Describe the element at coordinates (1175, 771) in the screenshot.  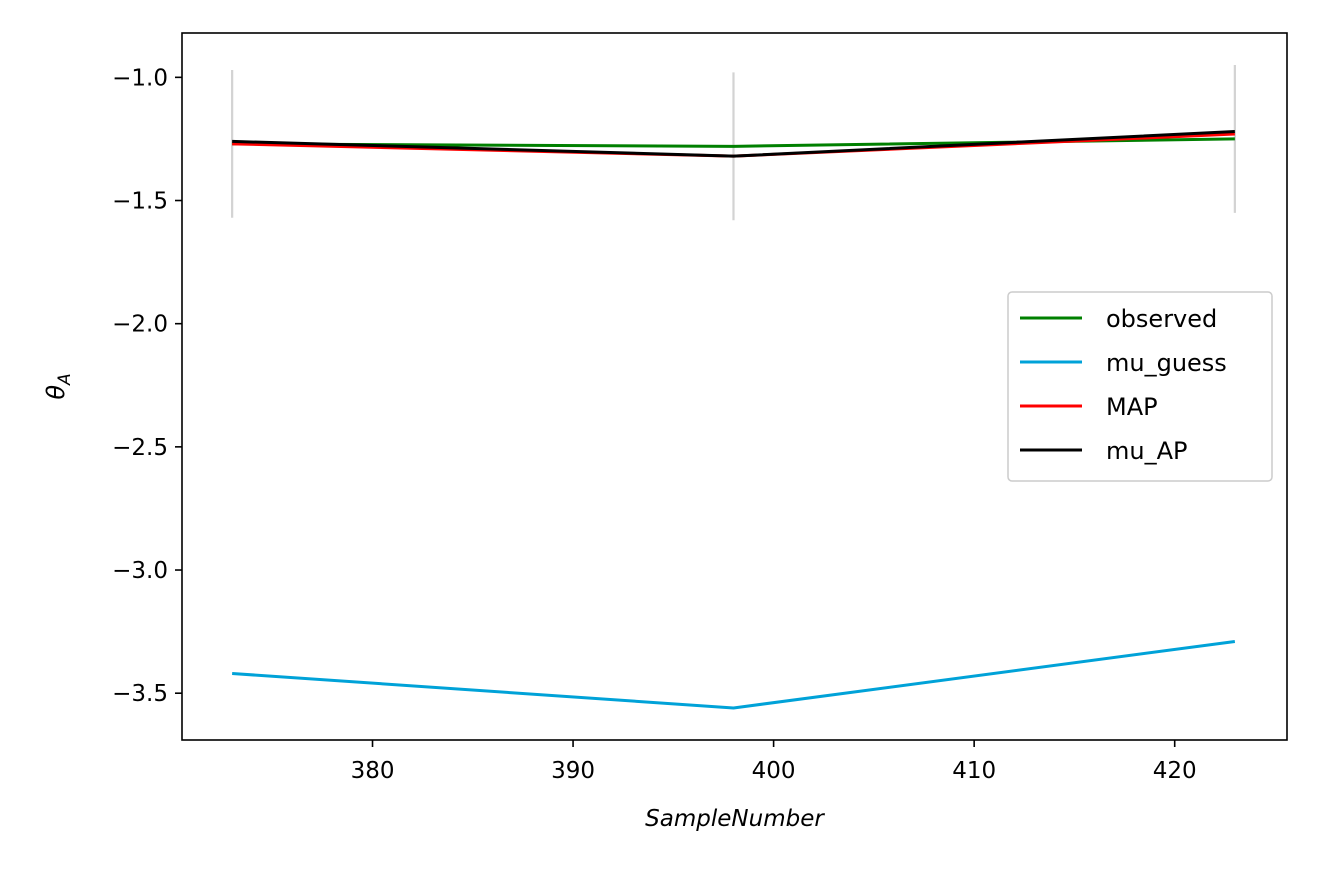
I see `x-tick-label: 420` at that location.